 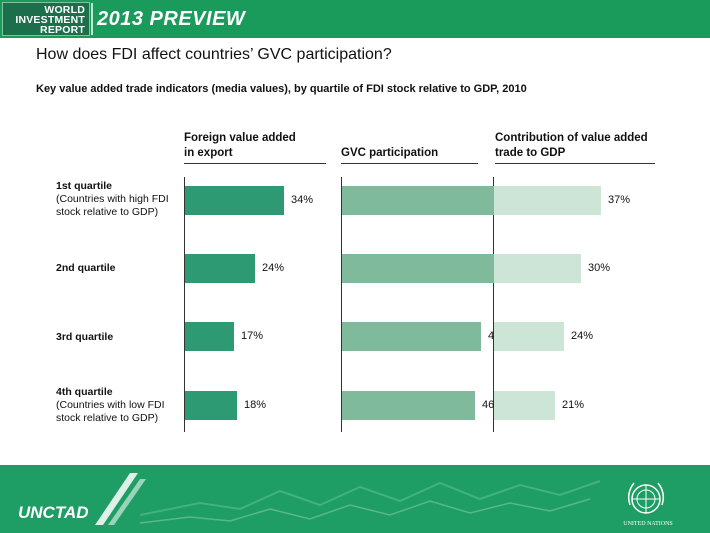 I want to click on bar-label-panel-3-row-3: 24%, so click(x=582, y=336).